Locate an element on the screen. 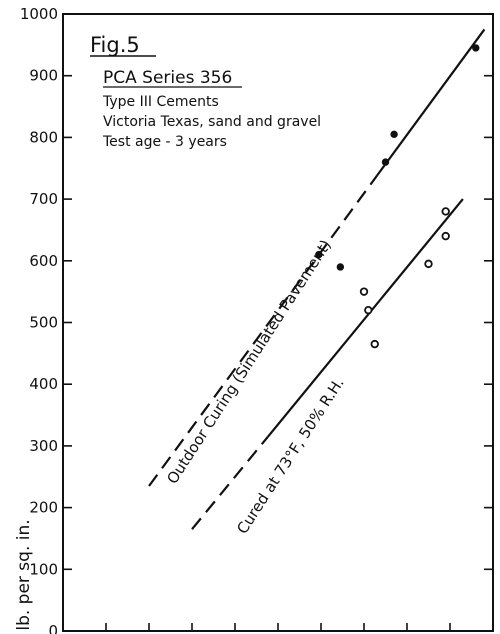  cured-73f-label: Cured at 73°F, 50% R.H. is located at coordinates (290, 455).